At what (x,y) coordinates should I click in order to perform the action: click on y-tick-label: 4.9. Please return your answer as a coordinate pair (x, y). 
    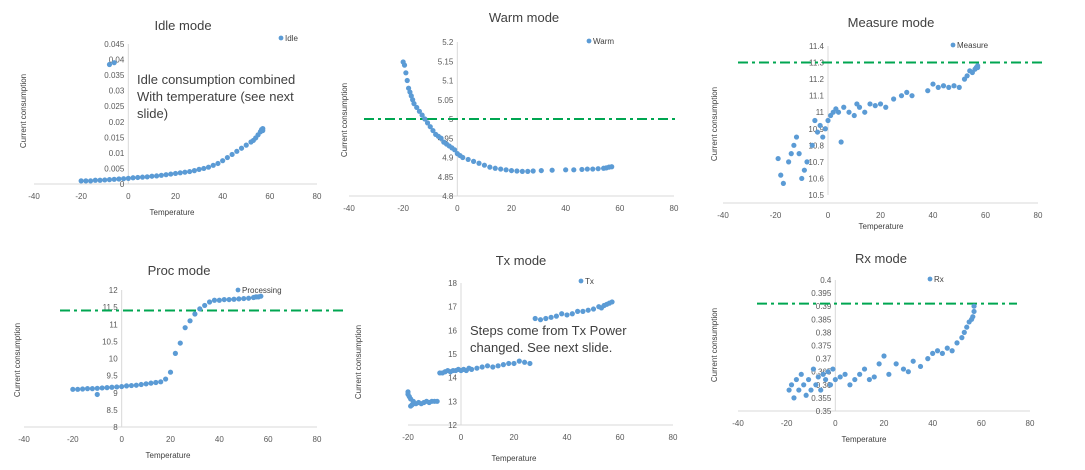
    Looking at the image, I should click on (448, 158).